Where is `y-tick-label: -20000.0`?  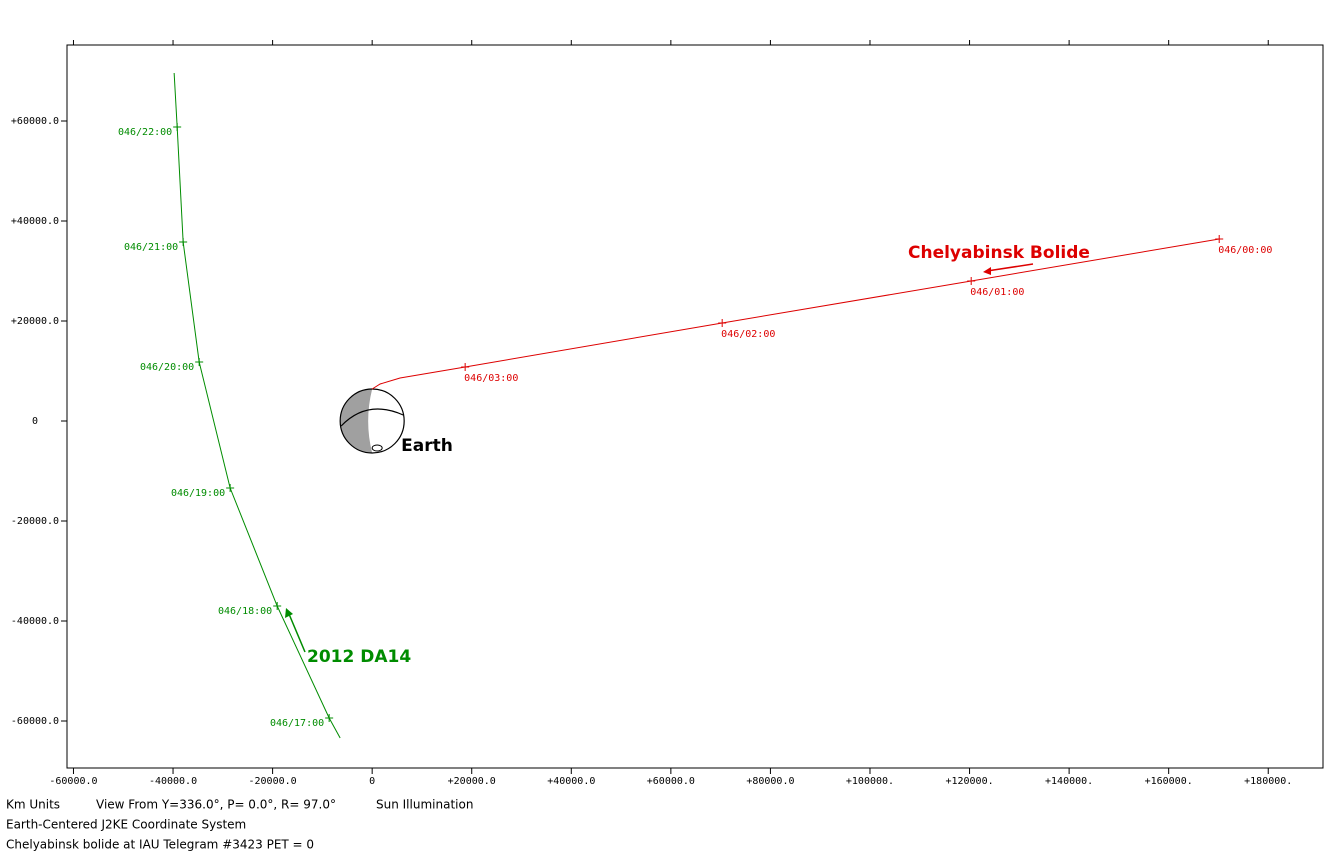 y-tick-label: -20000.0 is located at coordinates (35, 521).